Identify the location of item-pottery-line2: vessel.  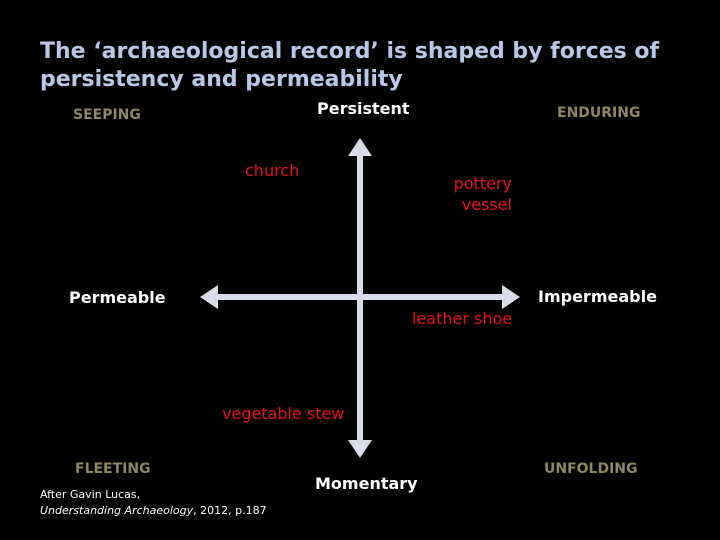
(486, 204).